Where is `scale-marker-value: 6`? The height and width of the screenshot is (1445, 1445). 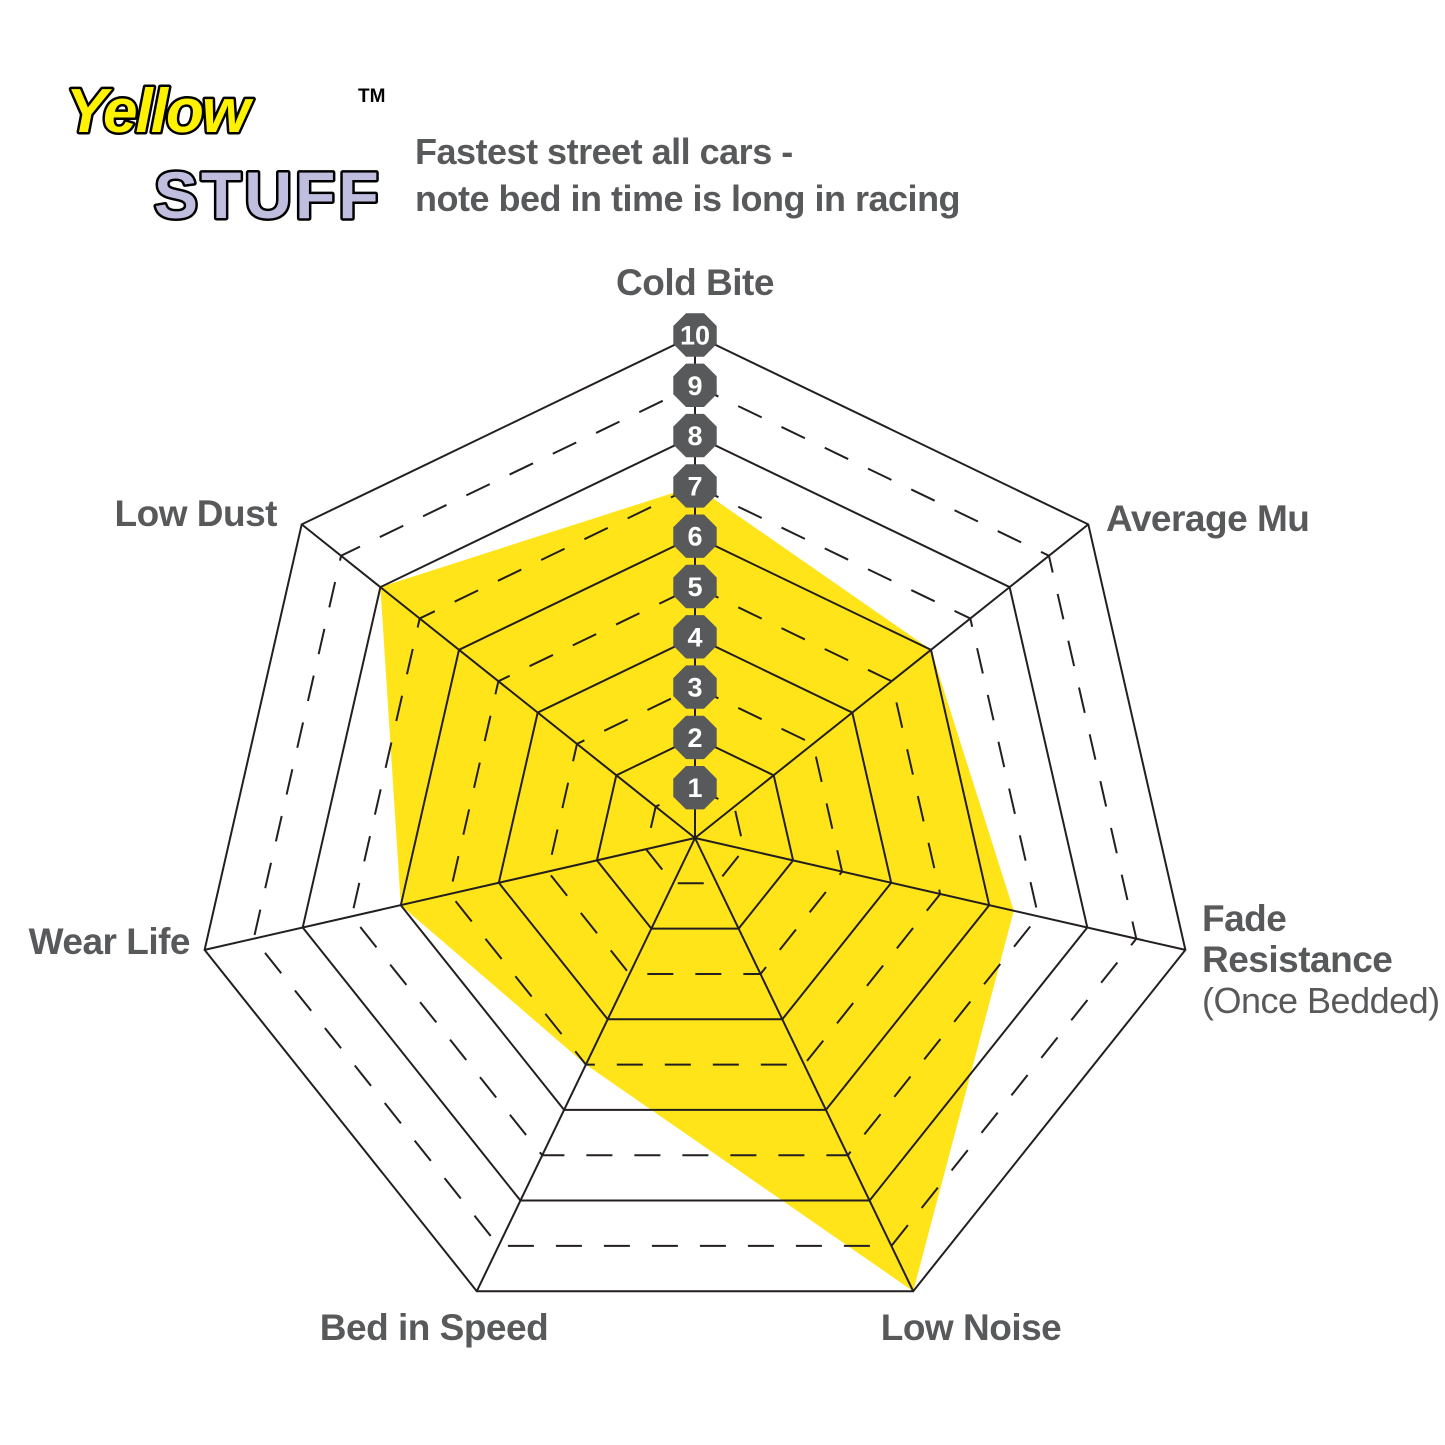 scale-marker-value: 6 is located at coordinates (694, 537).